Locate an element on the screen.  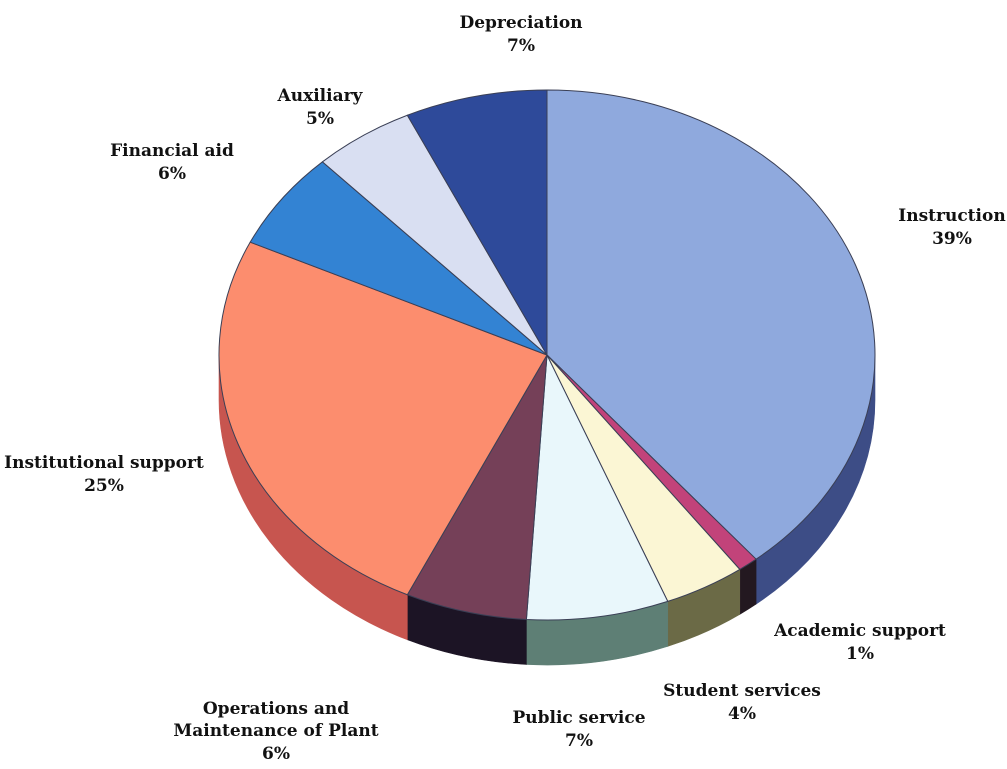
slice-label-text: Student services is located at coordinates (742, 691).